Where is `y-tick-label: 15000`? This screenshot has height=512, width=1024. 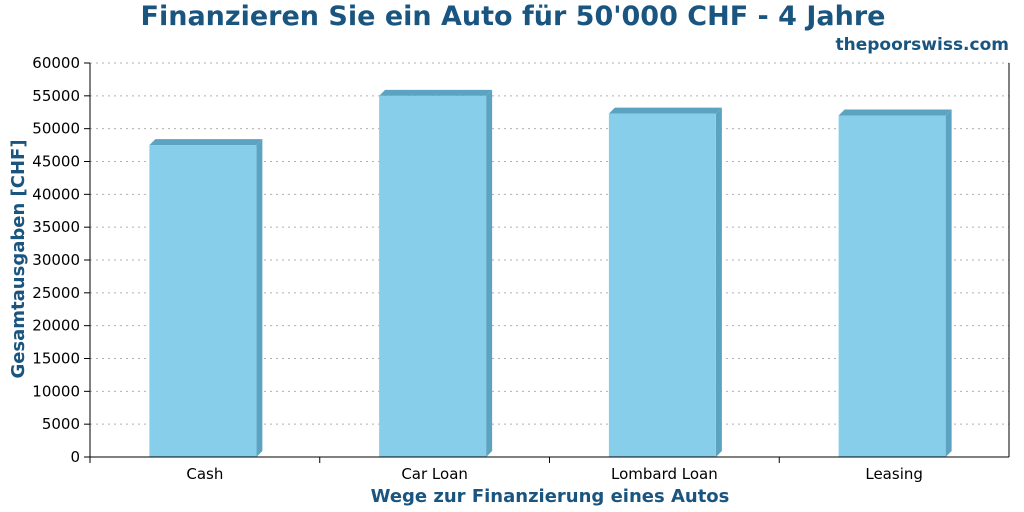
y-tick-label: 15000 is located at coordinates (56, 359).